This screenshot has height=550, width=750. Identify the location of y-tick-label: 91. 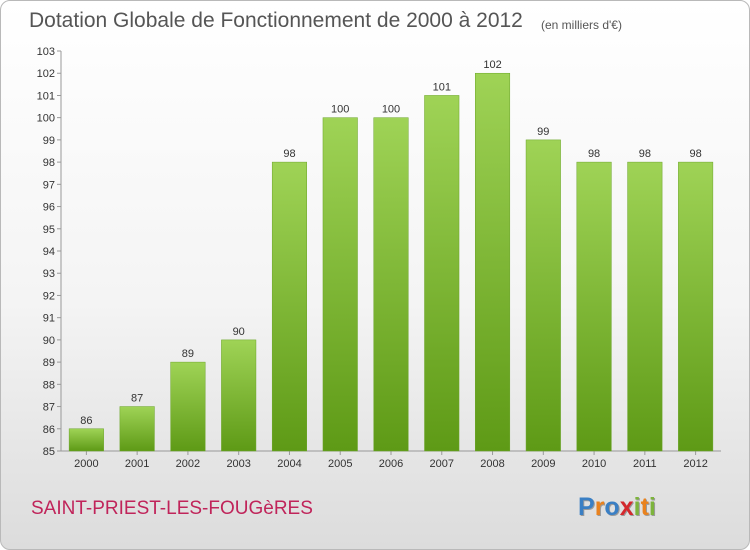
(49, 319).